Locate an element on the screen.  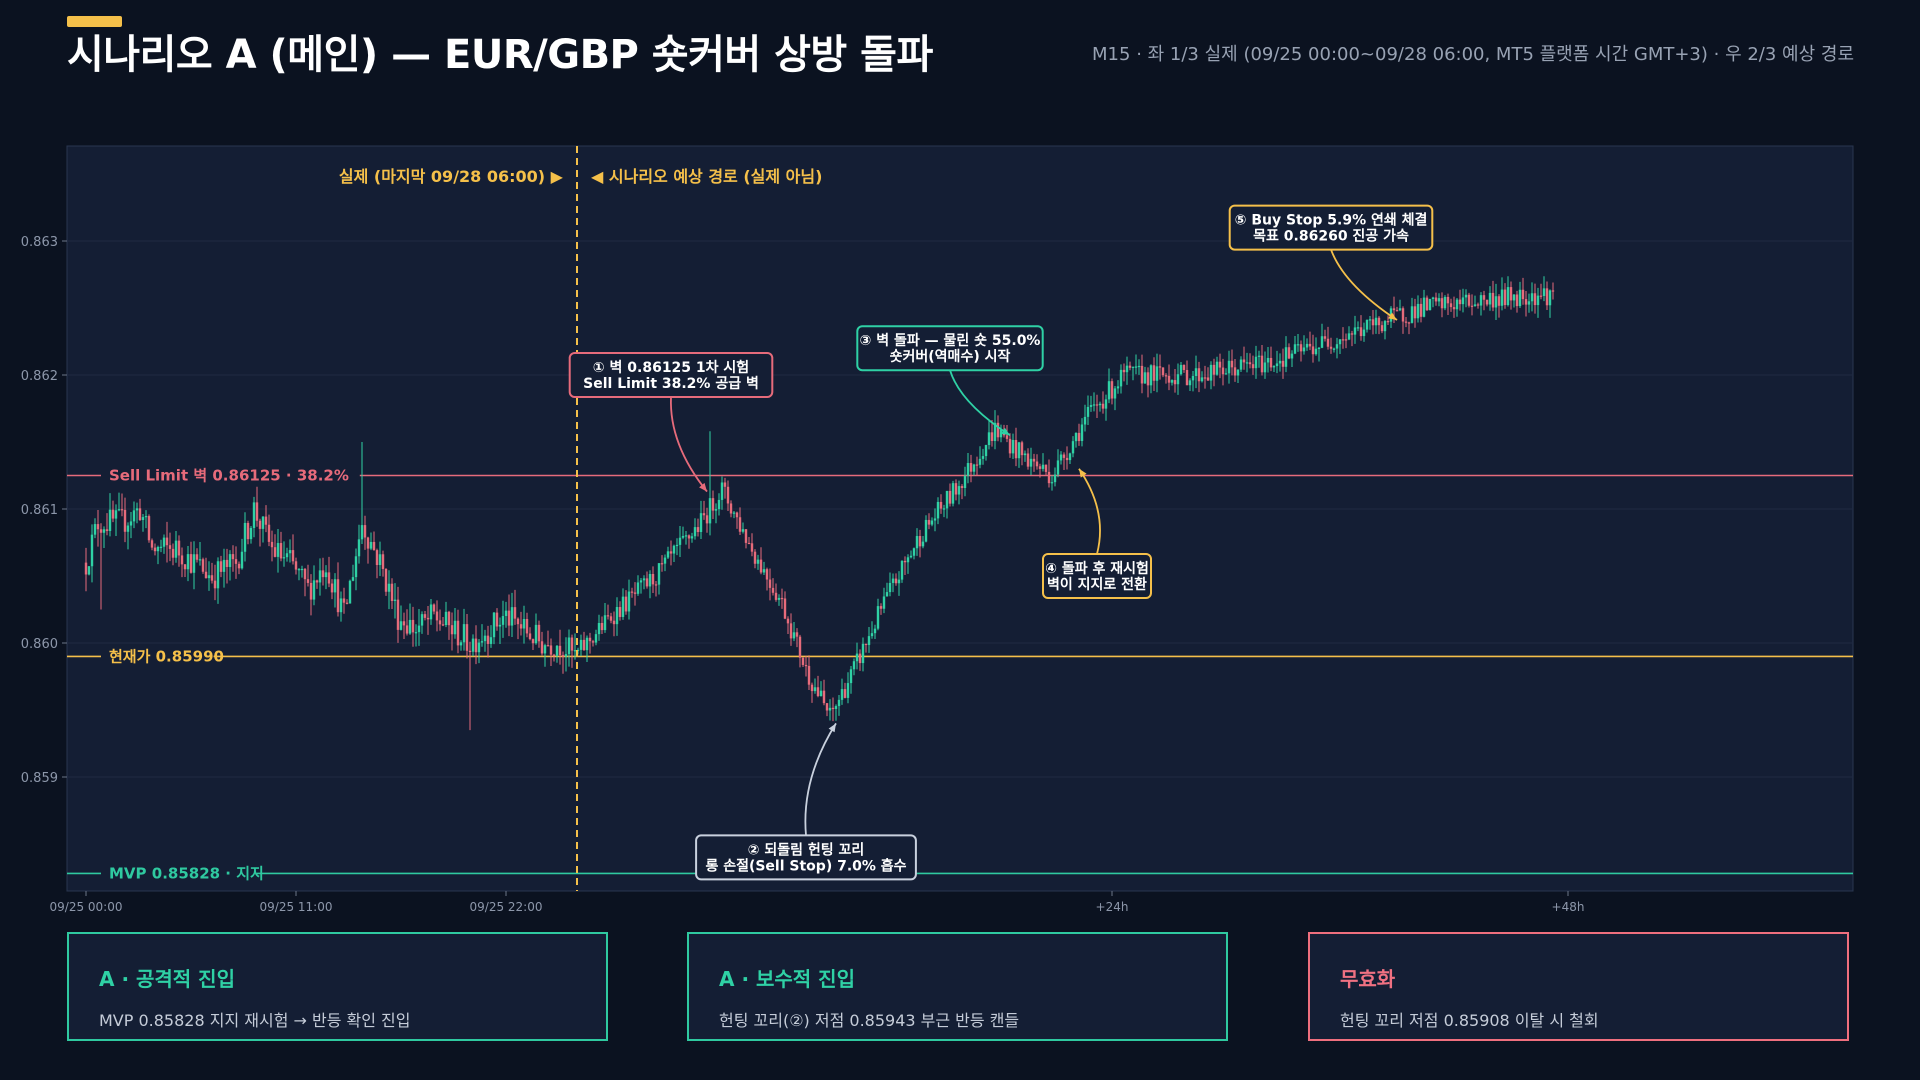
annotation-text: ① 벽 0.86125 1차 시험 is located at coordinates (671, 367).